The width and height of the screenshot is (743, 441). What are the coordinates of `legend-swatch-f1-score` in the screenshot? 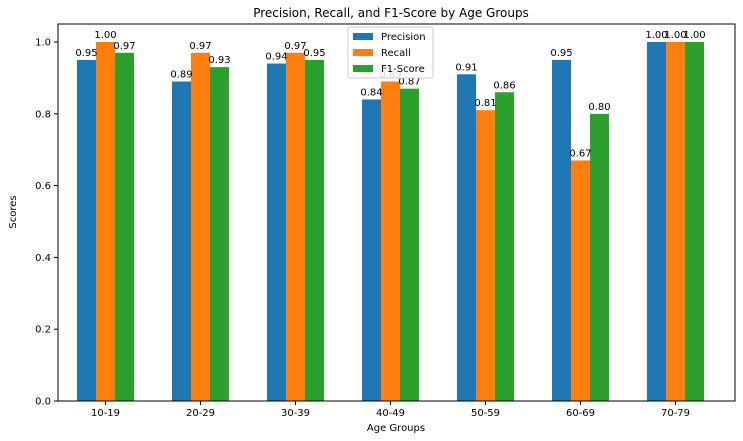 It's located at (363, 68).